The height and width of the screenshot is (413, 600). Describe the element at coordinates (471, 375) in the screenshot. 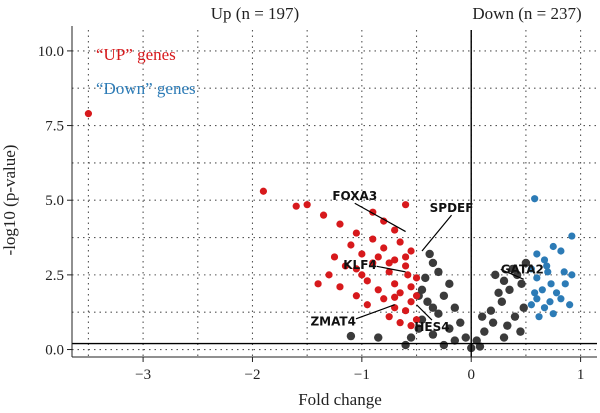

I see `x-tick-label: 0` at that location.